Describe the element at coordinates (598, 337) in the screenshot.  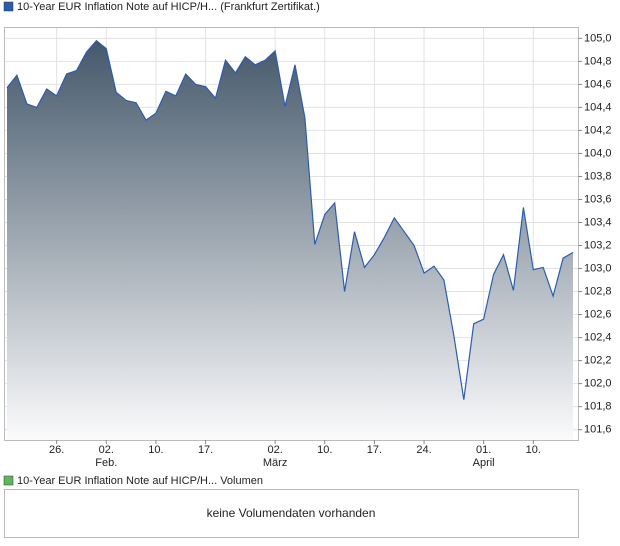
I see `y-tick-label: 102,4` at that location.